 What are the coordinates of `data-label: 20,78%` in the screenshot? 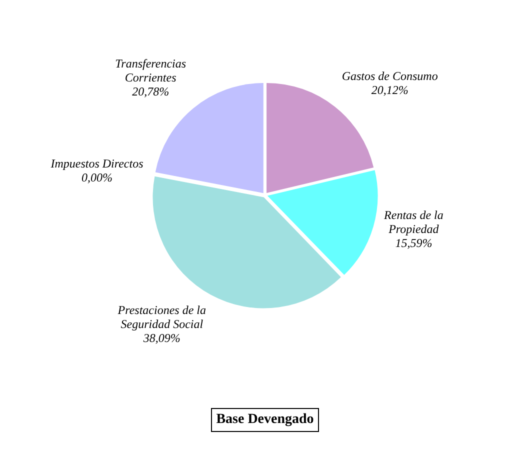 It's located at (151, 91).